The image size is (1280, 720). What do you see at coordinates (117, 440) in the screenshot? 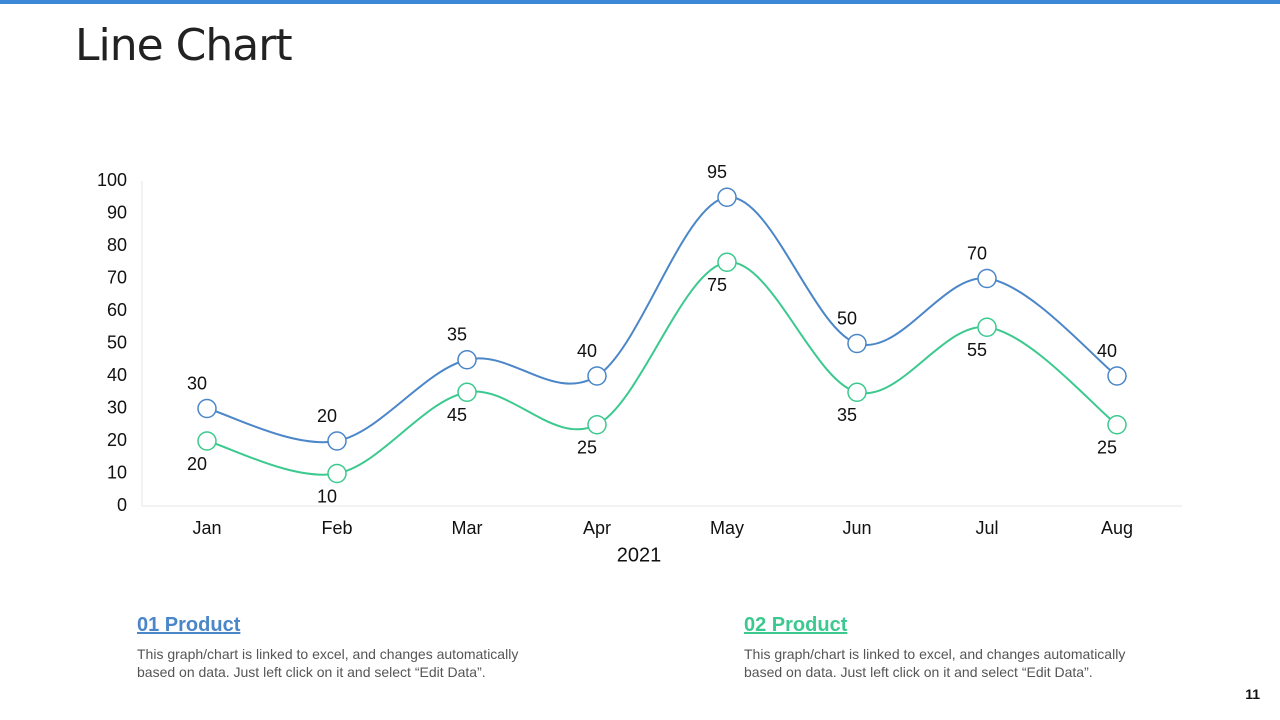
I see `y-tick-label: 20` at bounding box center [117, 440].